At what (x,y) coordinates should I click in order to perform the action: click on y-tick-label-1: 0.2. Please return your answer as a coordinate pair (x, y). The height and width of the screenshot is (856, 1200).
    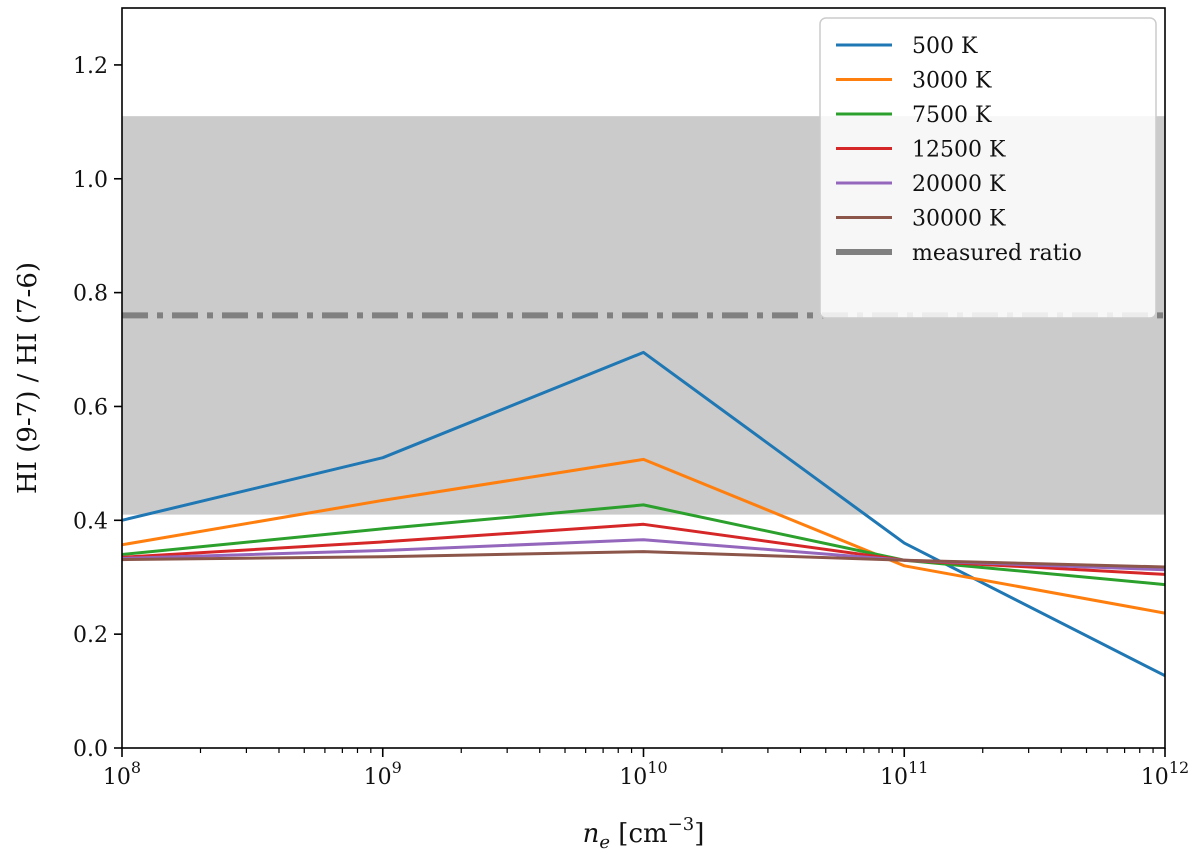
    Looking at the image, I should click on (90, 635).